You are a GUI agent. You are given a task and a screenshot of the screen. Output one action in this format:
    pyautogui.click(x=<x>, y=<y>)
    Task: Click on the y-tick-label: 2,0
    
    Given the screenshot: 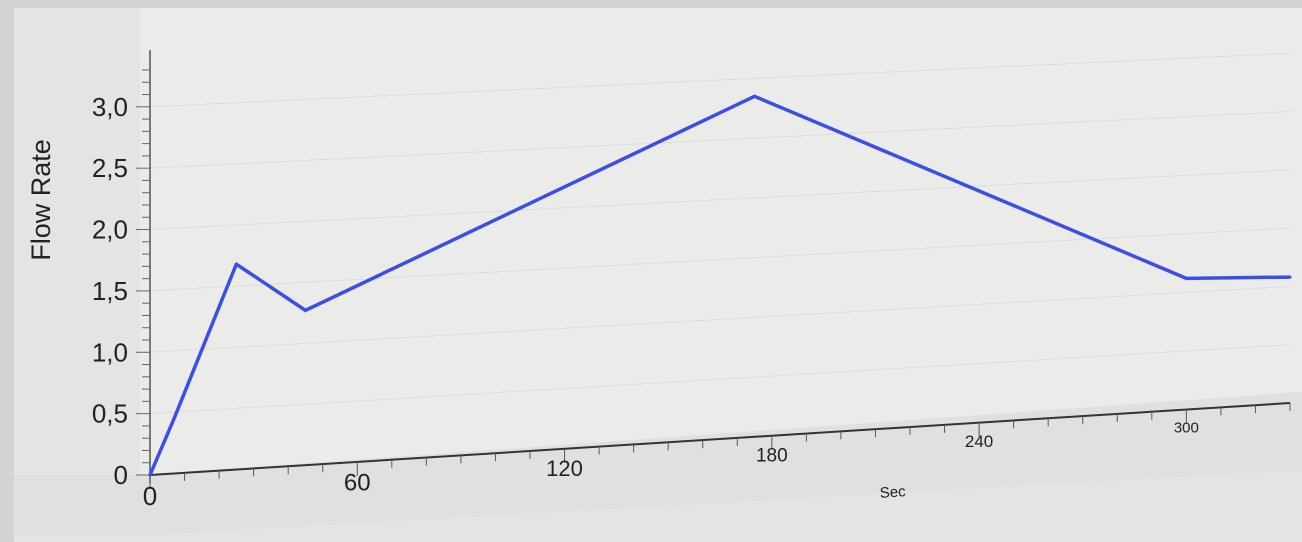 What is the action you would take?
    pyautogui.click(x=110, y=230)
    